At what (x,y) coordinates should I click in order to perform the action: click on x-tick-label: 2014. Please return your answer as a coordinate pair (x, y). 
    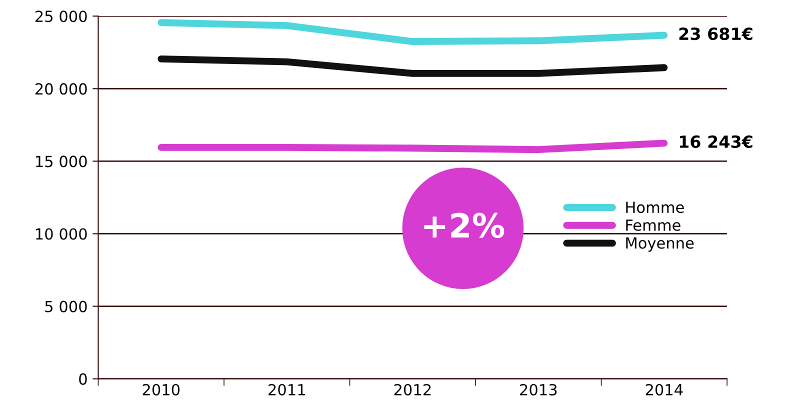
    Looking at the image, I should click on (664, 390).